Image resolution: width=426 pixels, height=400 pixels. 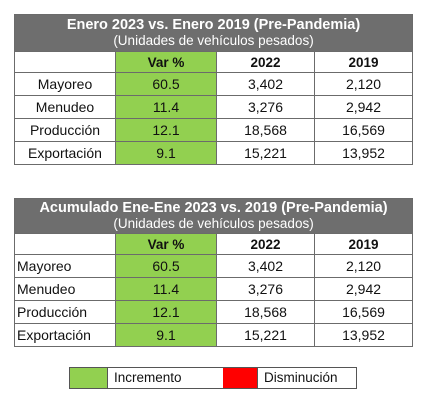 What do you see at coordinates (89, 378) in the screenshot?
I see `legend-swatch-green` at bounding box center [89, 378].